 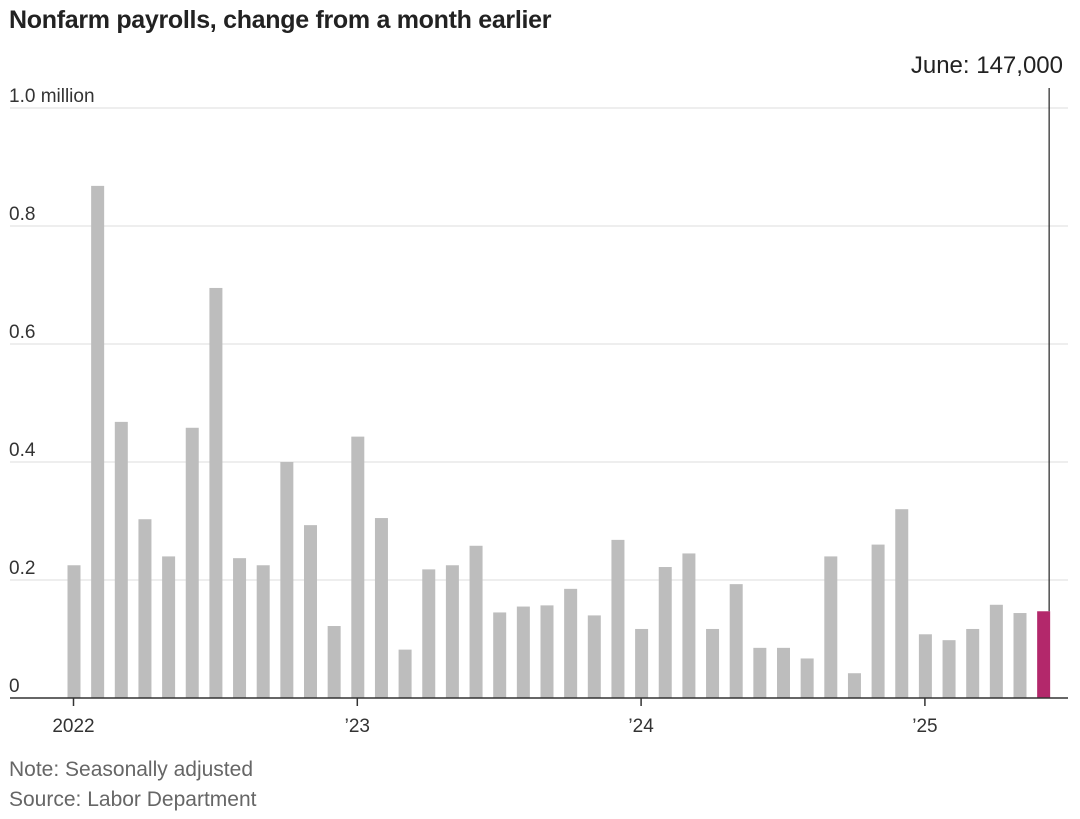 What do you see at coordinates (131, 769) in the screenshot?
I see `chart-note: Note: Seasonally adjusted` at bounding box center [131, 769].